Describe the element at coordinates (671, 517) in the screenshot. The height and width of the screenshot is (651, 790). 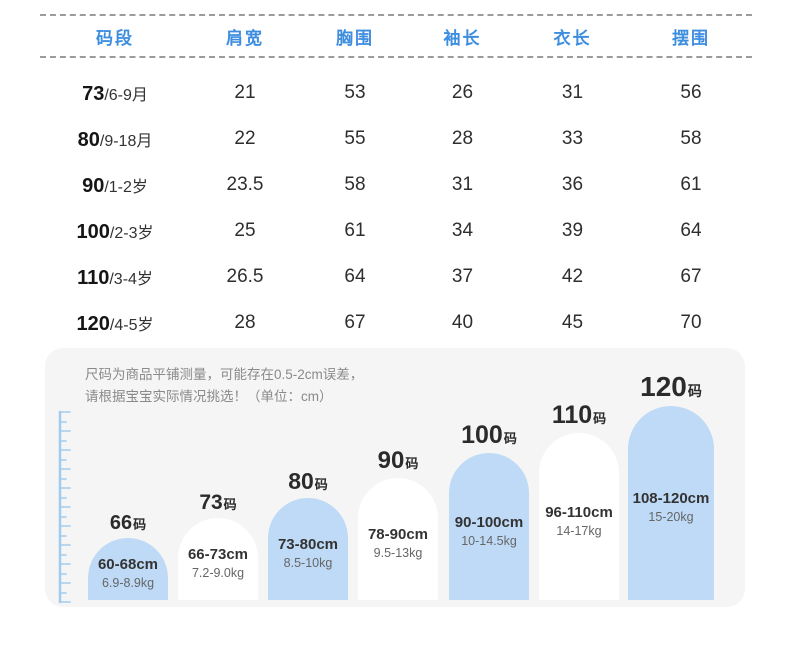
I see `weight-range: 15-20kg` at that location.